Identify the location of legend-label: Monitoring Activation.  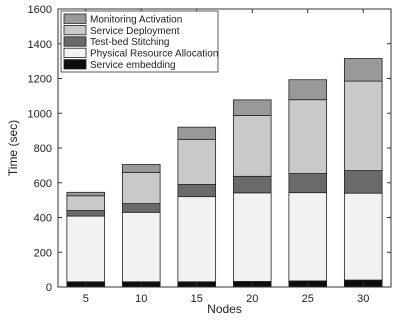
(136, 19).